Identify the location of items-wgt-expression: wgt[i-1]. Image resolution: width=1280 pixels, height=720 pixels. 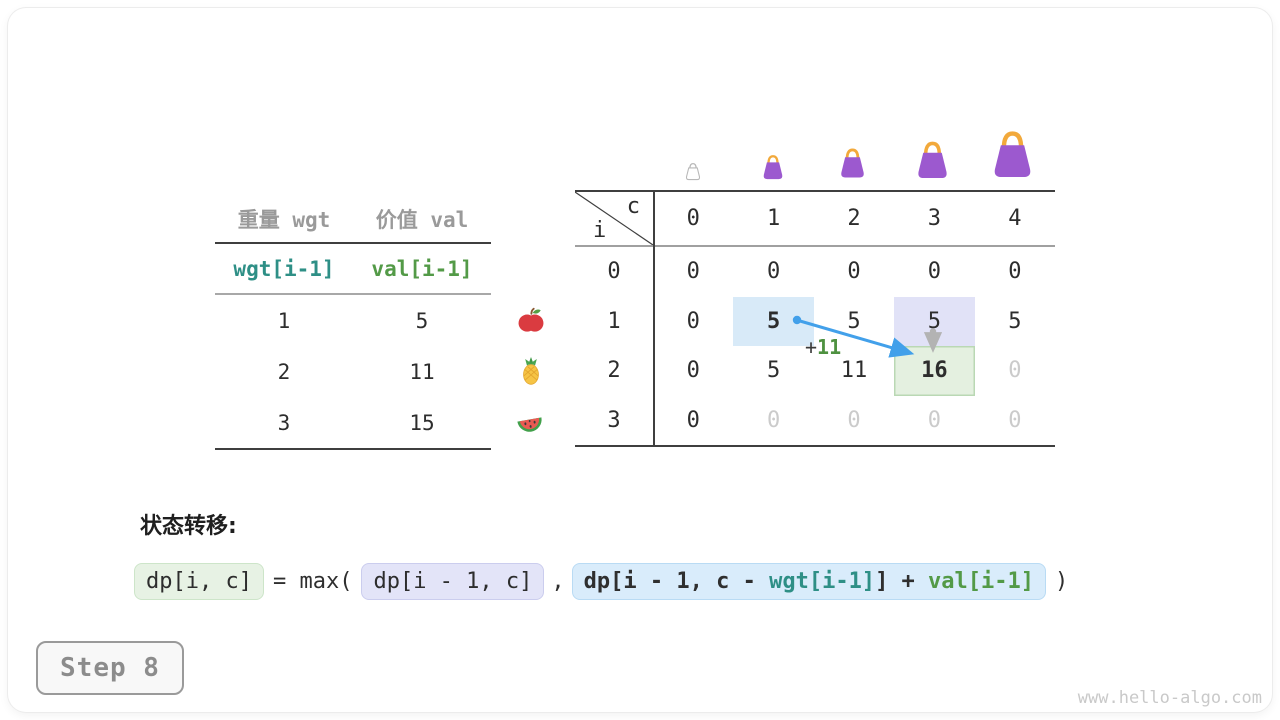
(284, 268).